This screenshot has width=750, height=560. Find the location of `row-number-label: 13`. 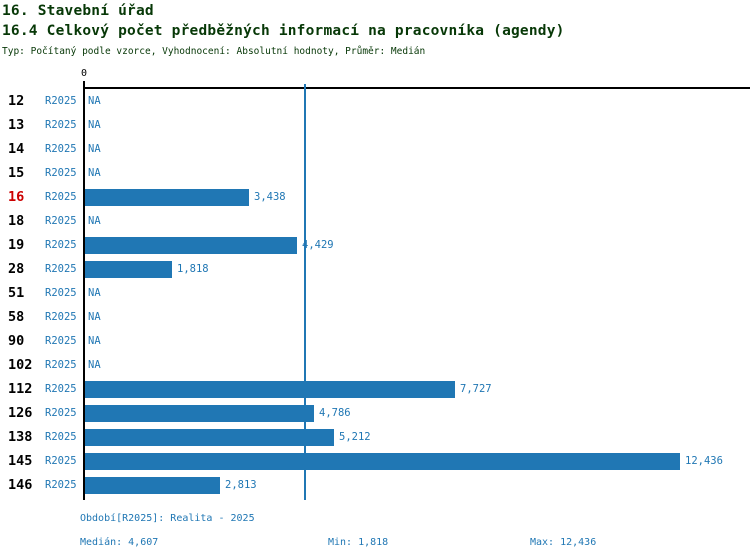

row-number-label: 13 is located at coordinates (16, 125).